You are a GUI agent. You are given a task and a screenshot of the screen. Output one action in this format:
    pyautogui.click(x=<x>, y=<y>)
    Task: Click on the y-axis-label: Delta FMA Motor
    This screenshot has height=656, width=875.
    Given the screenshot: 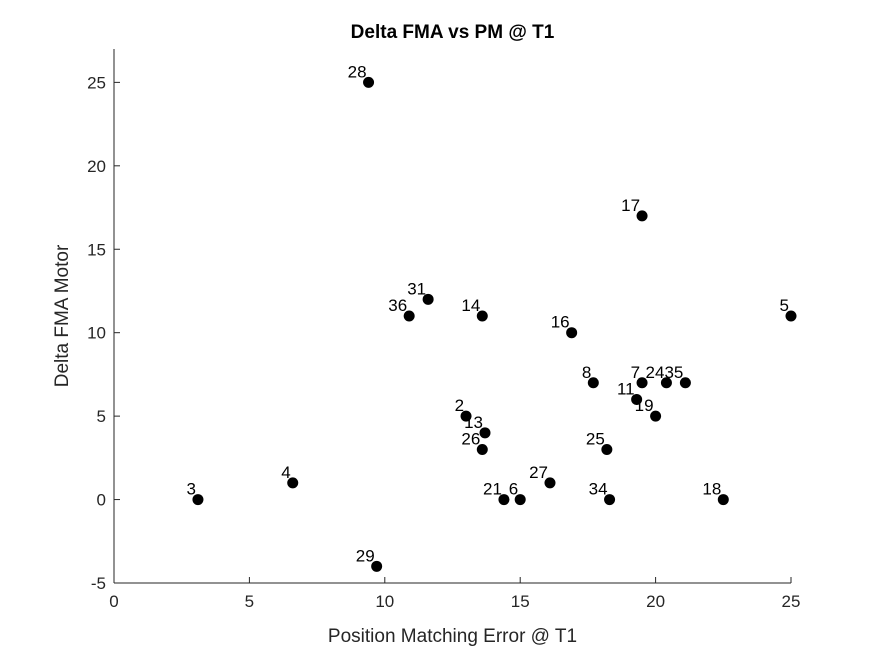 What is the action you would take?
    pyautogui.click(x=62, y=315)
    